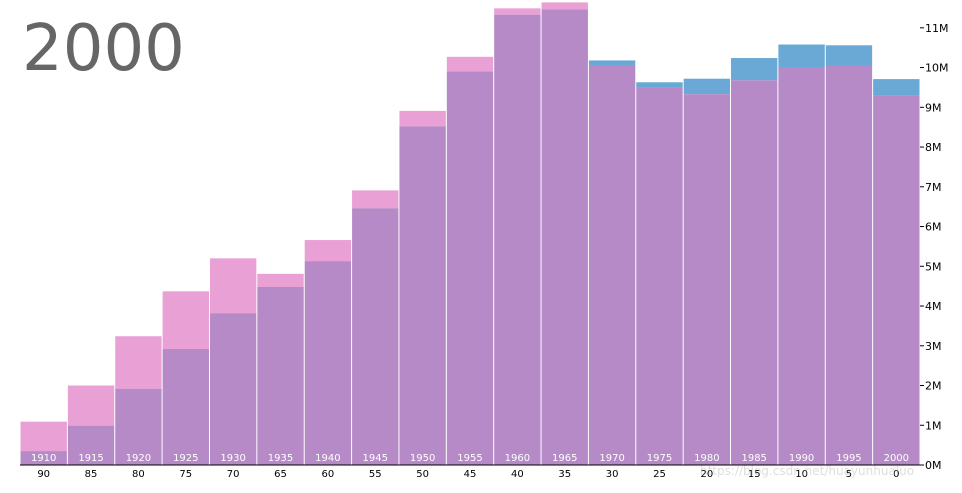  I want to click on age-tick-label: 20, so click(706, 474).